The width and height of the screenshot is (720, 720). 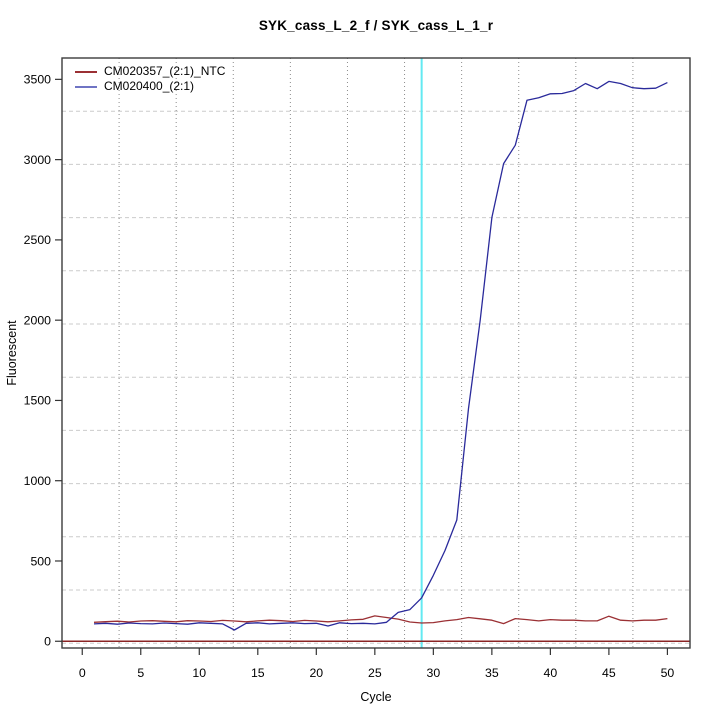 What do you see at coordinates (375, 673) in the screenshot?
I see `x-tick-label: 25` at bounding box center [375, 673].